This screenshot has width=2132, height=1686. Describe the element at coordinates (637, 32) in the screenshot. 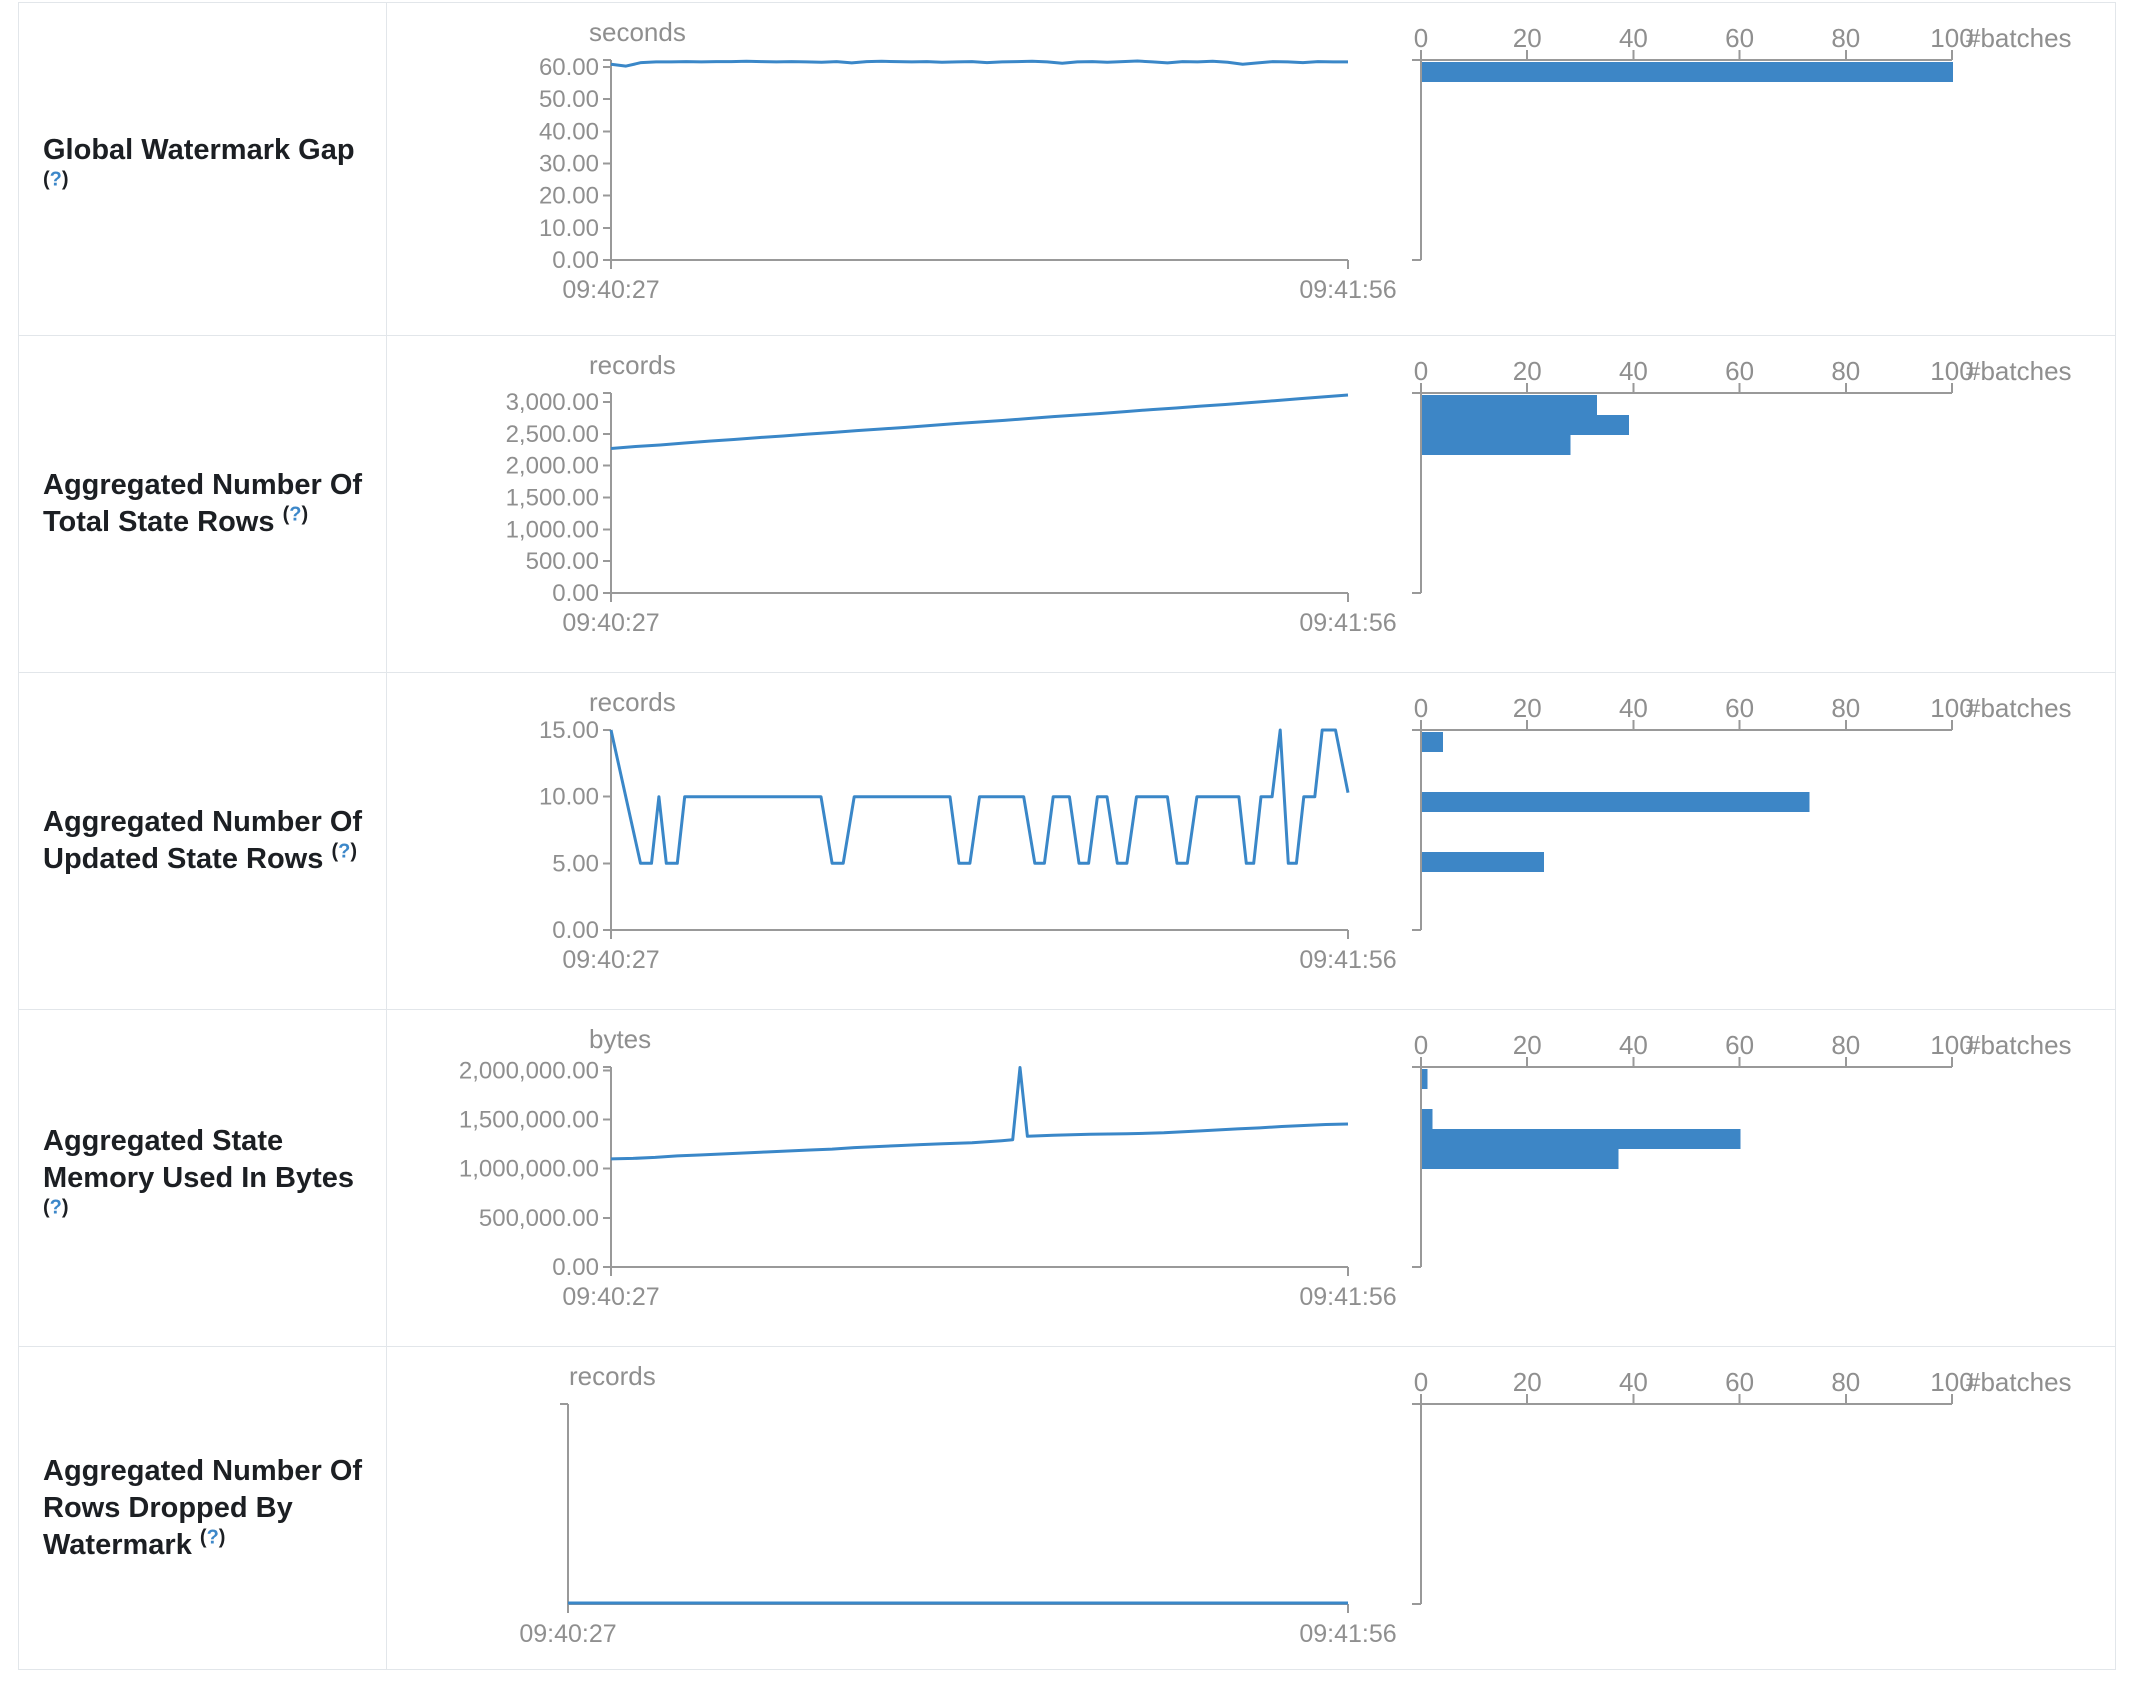

I see `chart-unit-label: seconds` at that location.